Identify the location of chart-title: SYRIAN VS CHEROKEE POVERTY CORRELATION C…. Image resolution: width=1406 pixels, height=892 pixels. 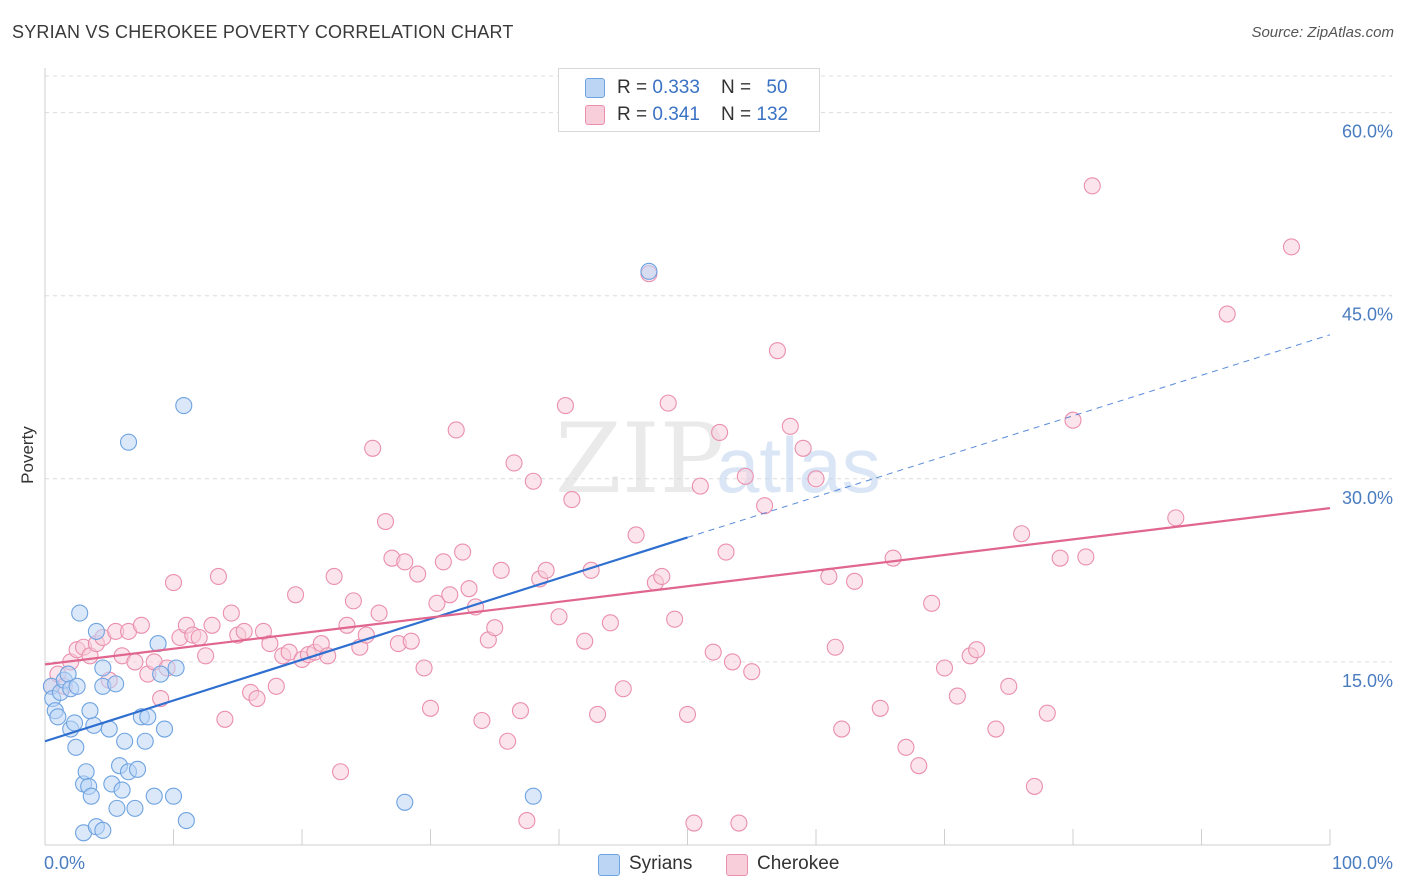
(263, 32).